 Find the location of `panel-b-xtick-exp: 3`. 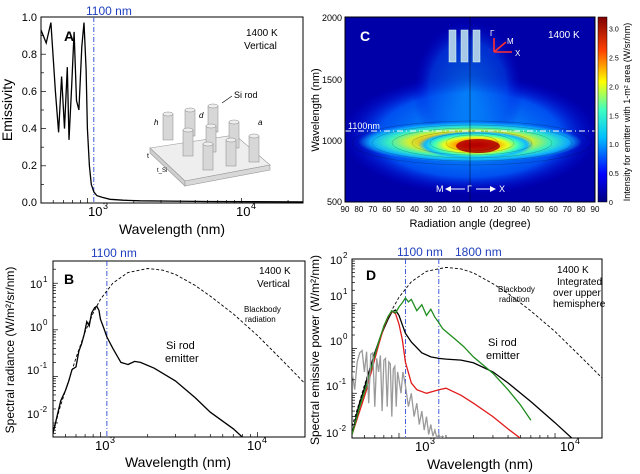

panel-b-xtick-exp: 3 is located at coordinates (112, 440).